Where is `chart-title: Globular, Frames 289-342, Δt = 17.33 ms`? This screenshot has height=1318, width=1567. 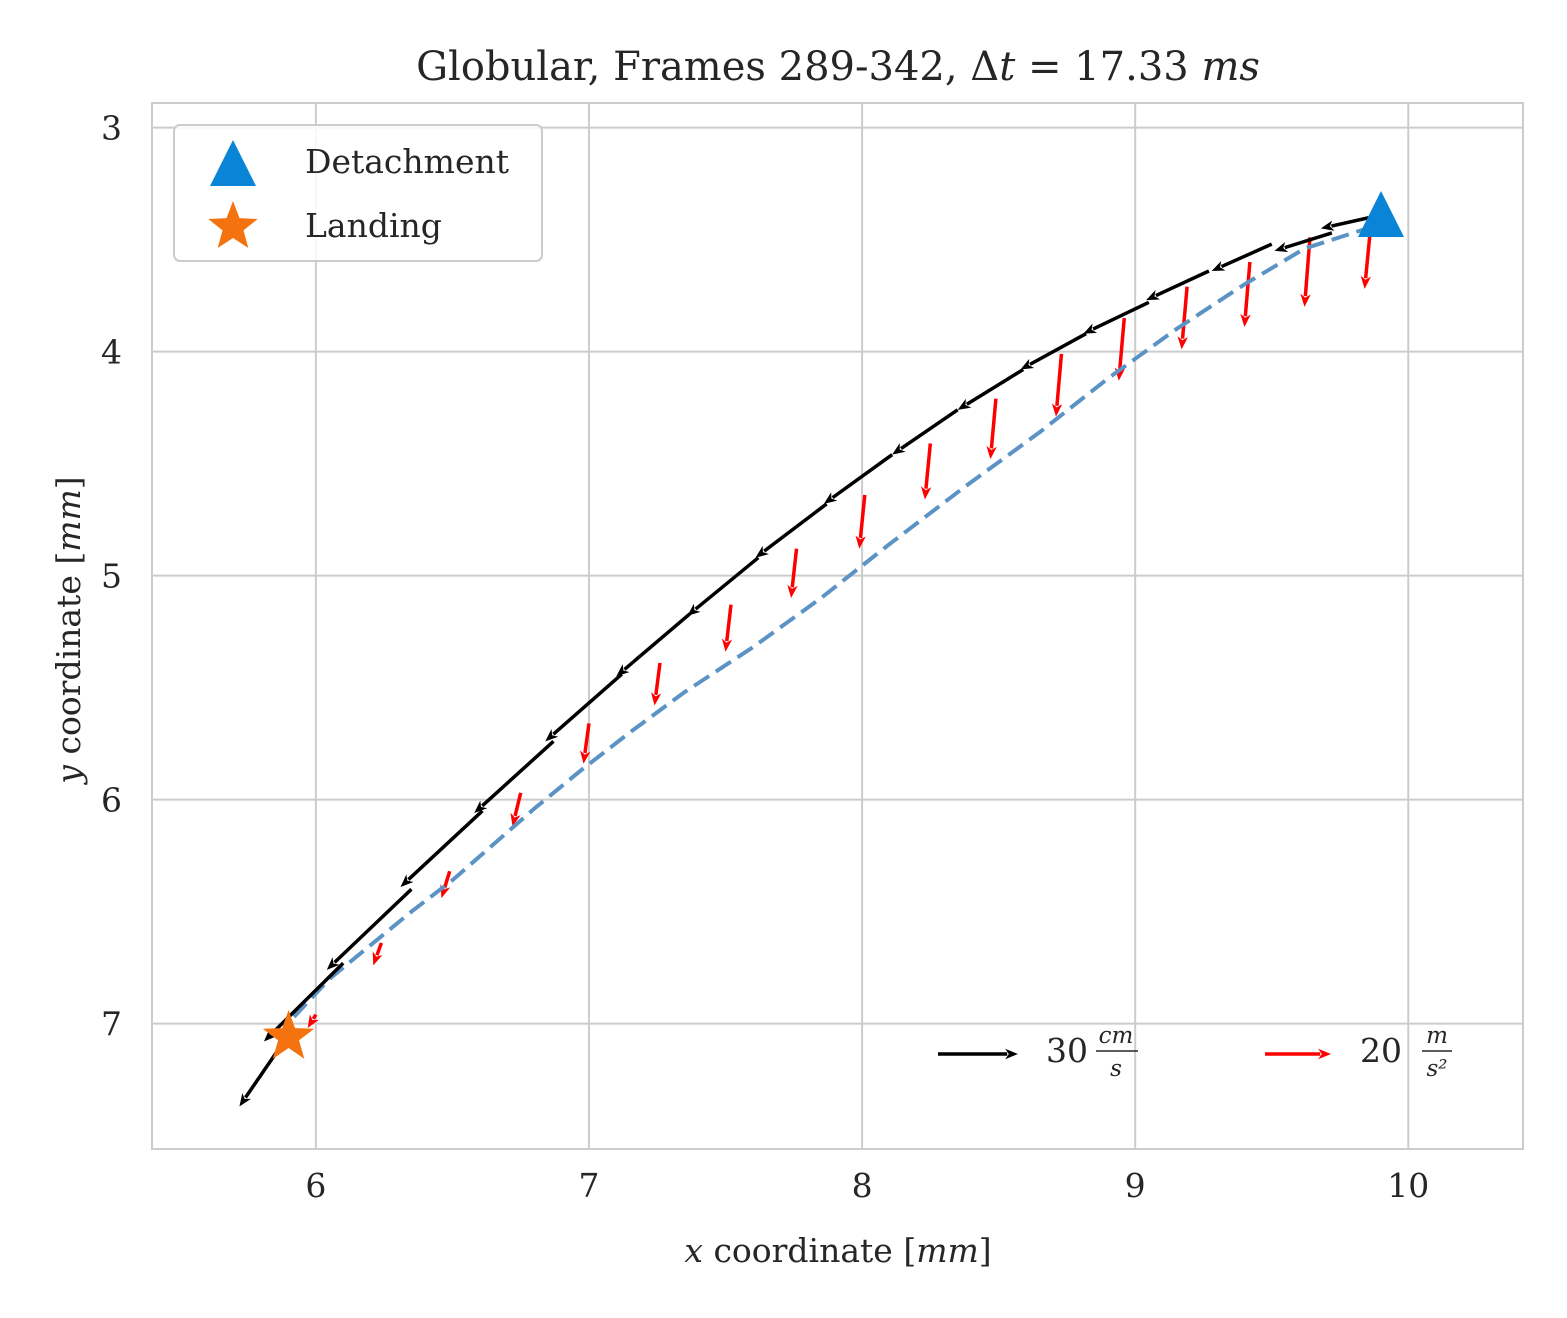
chart-title: Globular, Frames 289-342, Δt = 17.33 ms is located at coordinates (838, 67).